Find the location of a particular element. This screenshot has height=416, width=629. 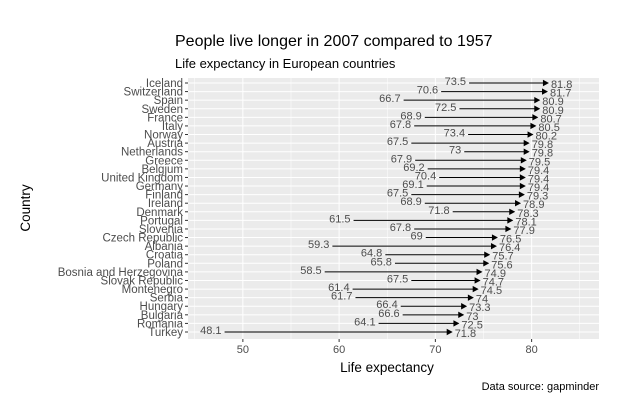

value-label-2007: 81.8 is located at coordinates (561, 85).